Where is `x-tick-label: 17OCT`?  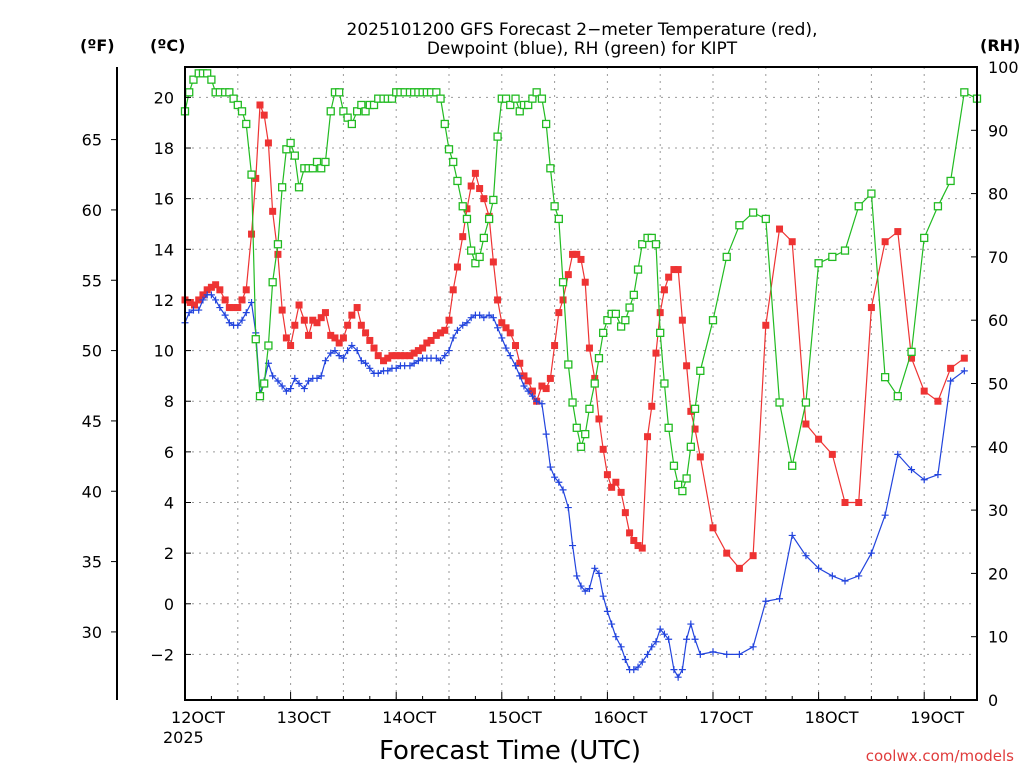 x-tick-label: 17OCT is located at coordinates (726, 717).